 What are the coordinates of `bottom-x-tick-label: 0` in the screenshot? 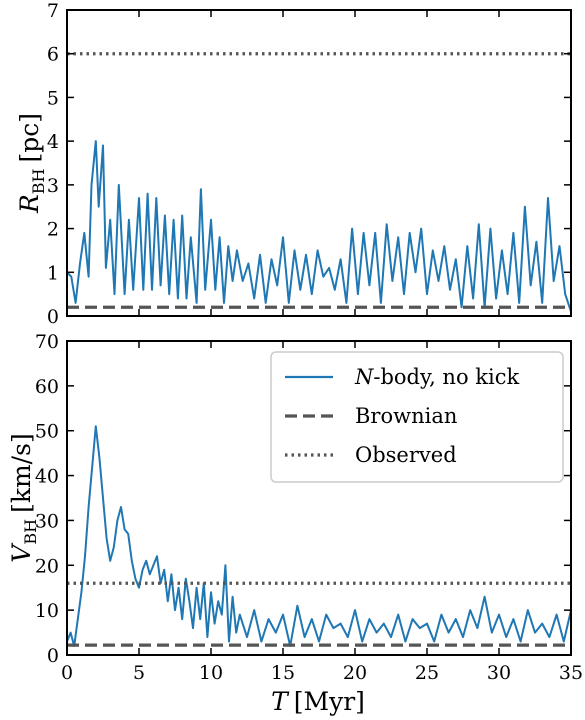 It's located at (67, 673).